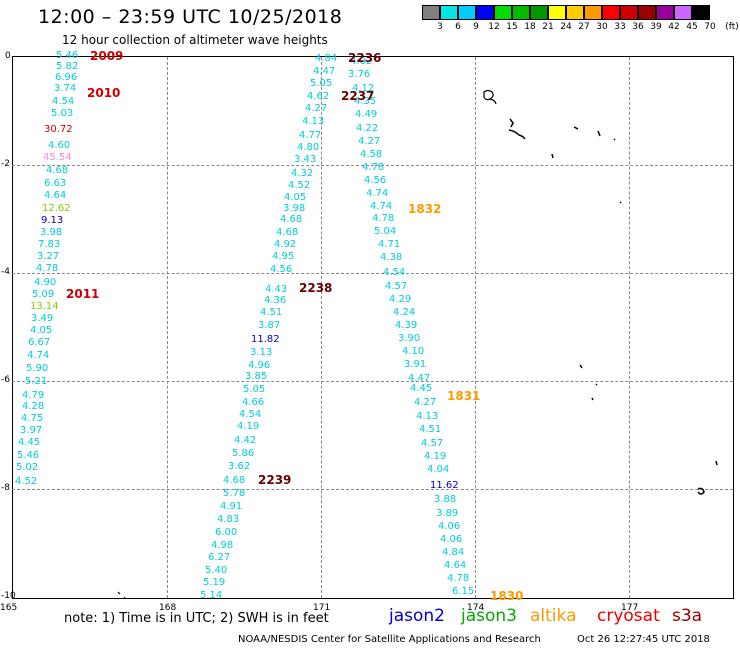 This screenshot has width=740, height=650. What do you see at coordinates (494, 27) in the screenshot?
I see `legend-label: 12` at bounding box center [494, 27].